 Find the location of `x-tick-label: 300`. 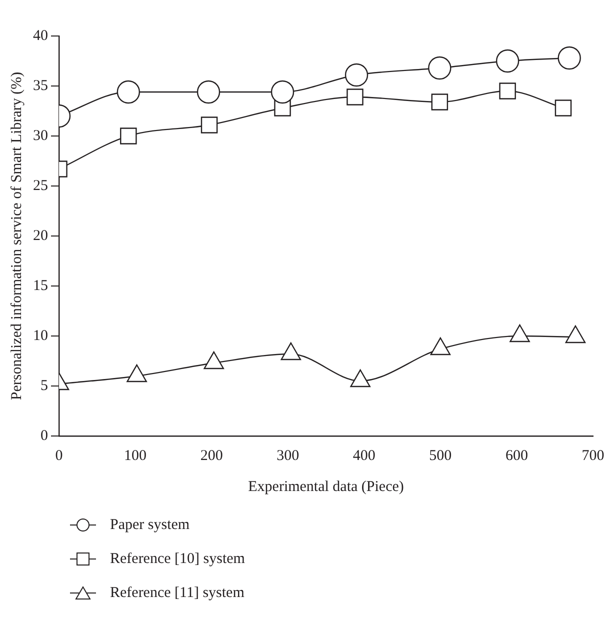

x-tick-label: 300 is located at coordinates (288, 456).